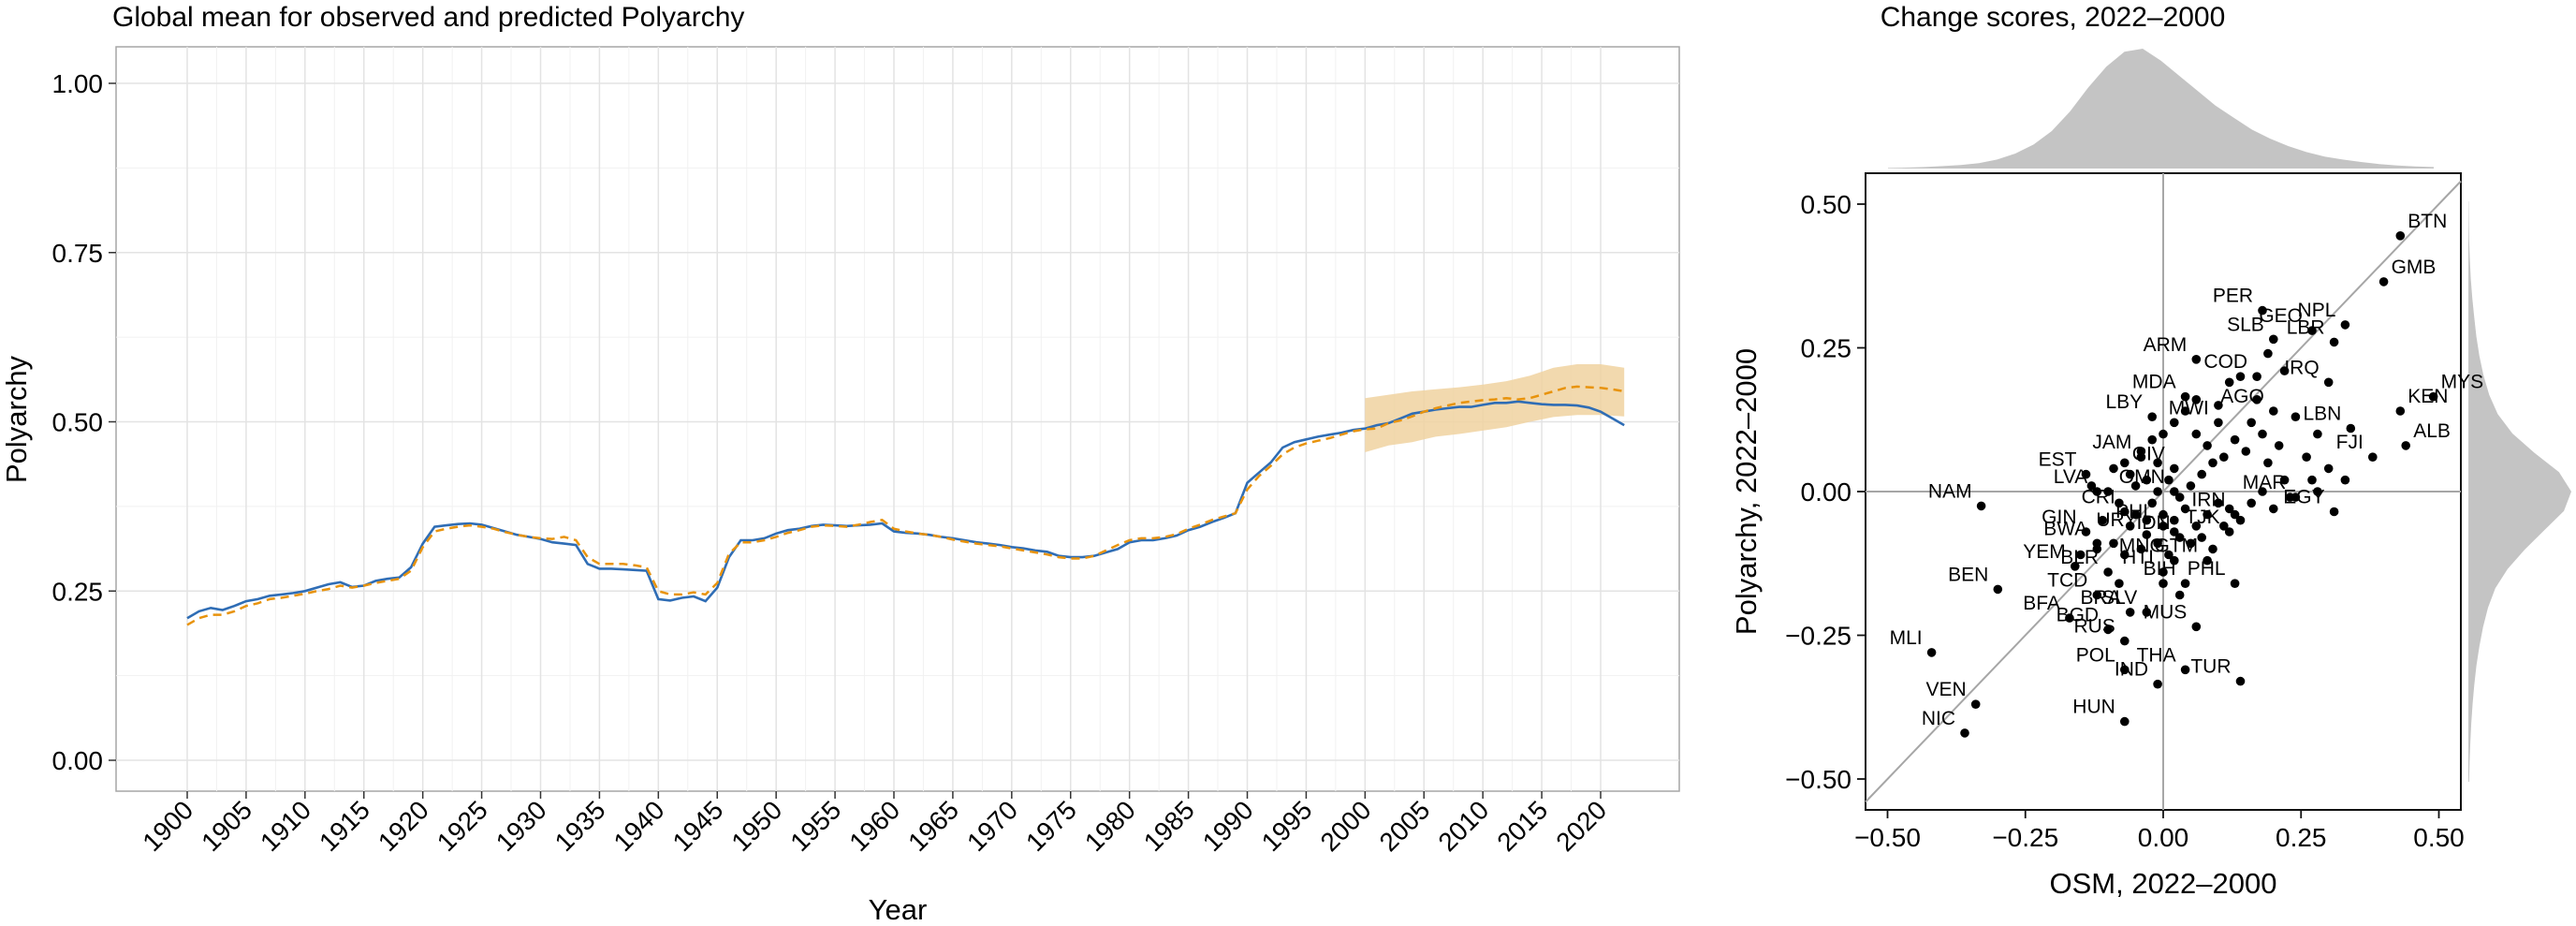  I want to click on x-marginal-density, so click(2161, 109).